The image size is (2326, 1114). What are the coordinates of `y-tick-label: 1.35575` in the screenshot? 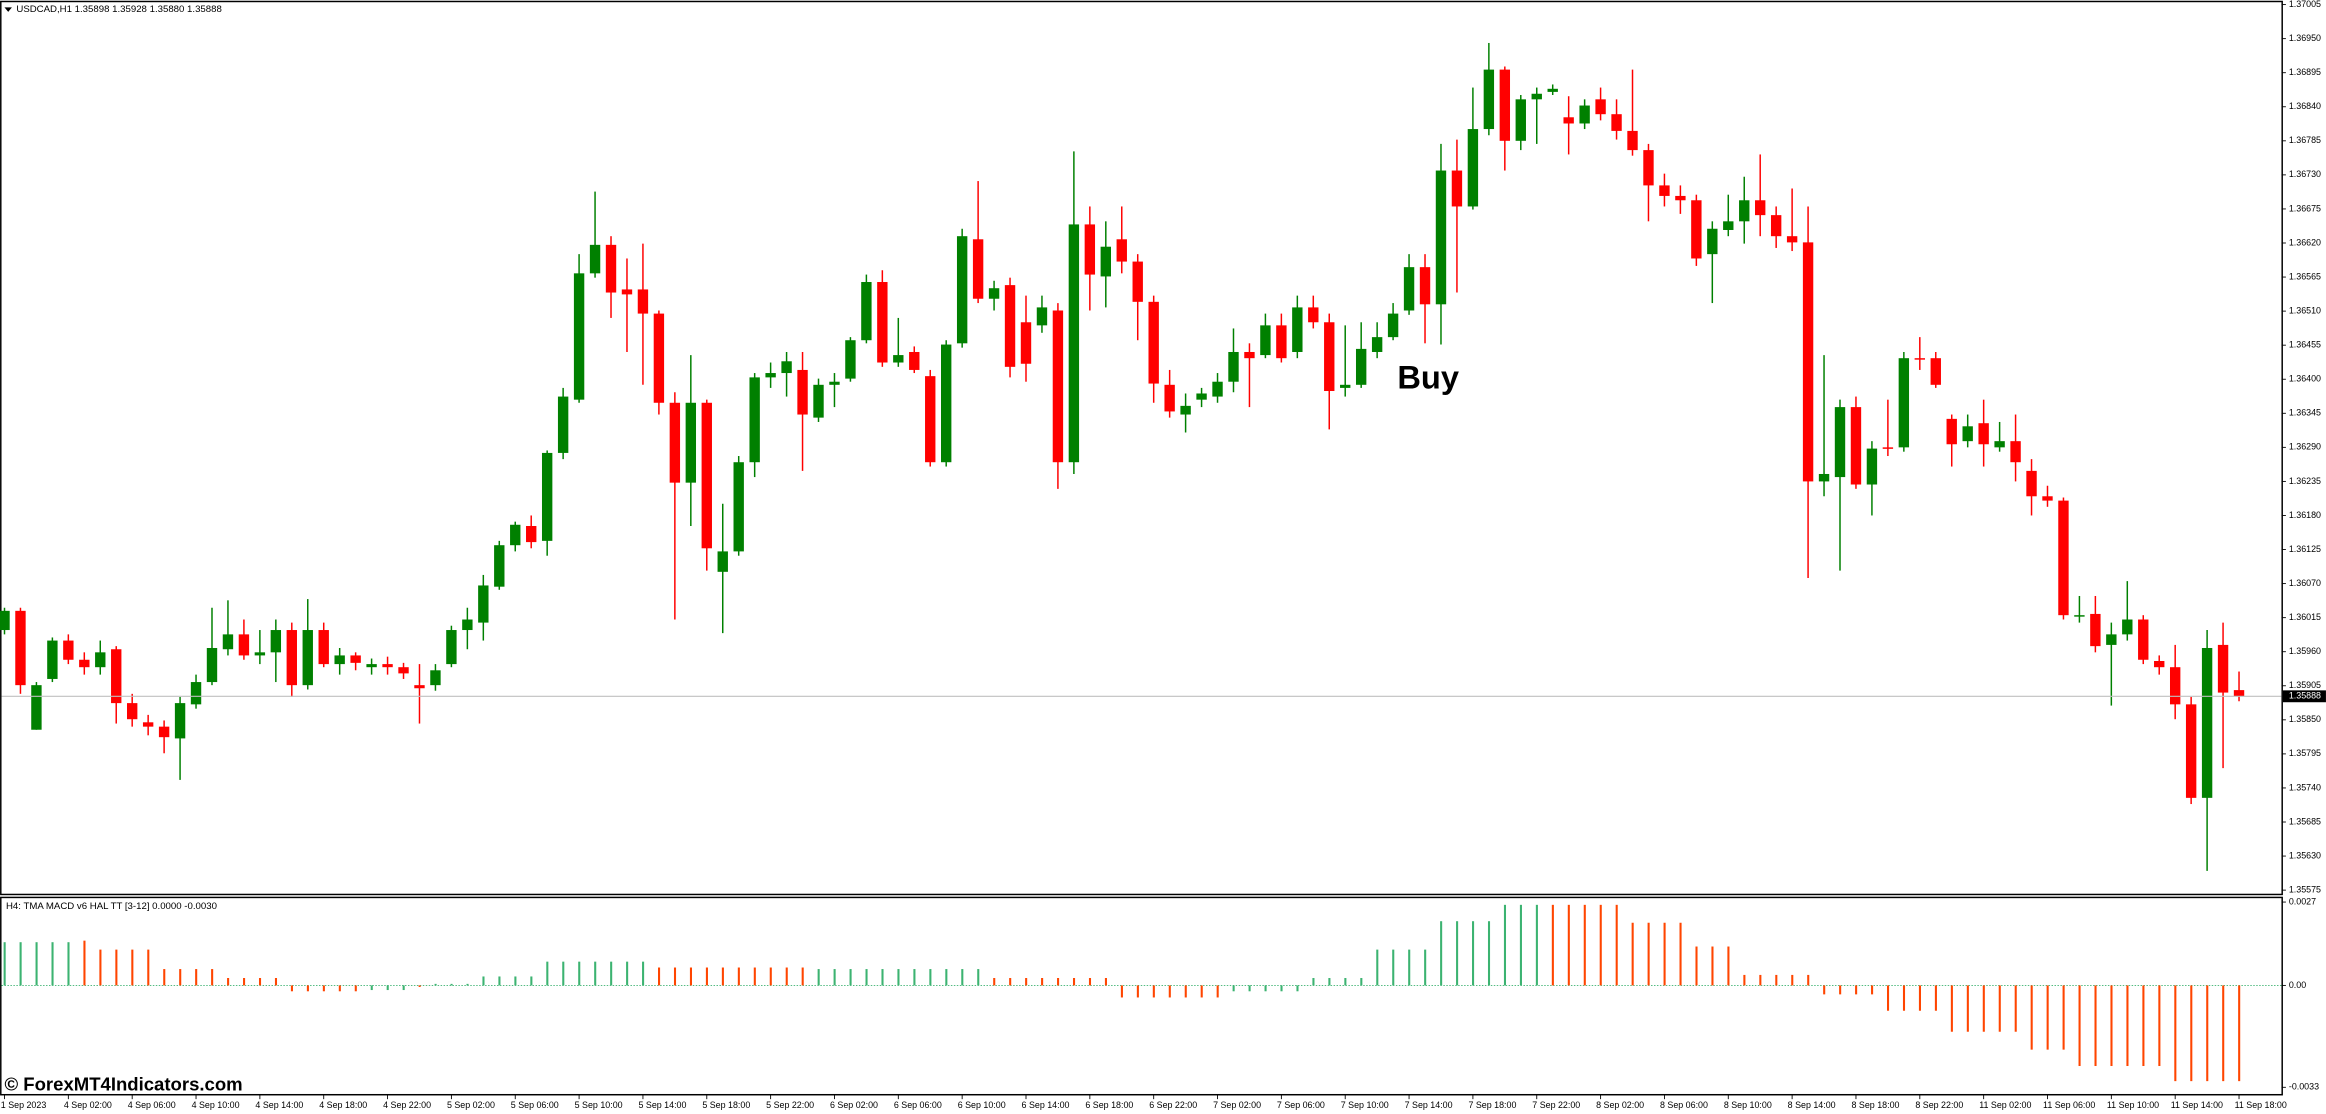 It's located at (2305, 889).